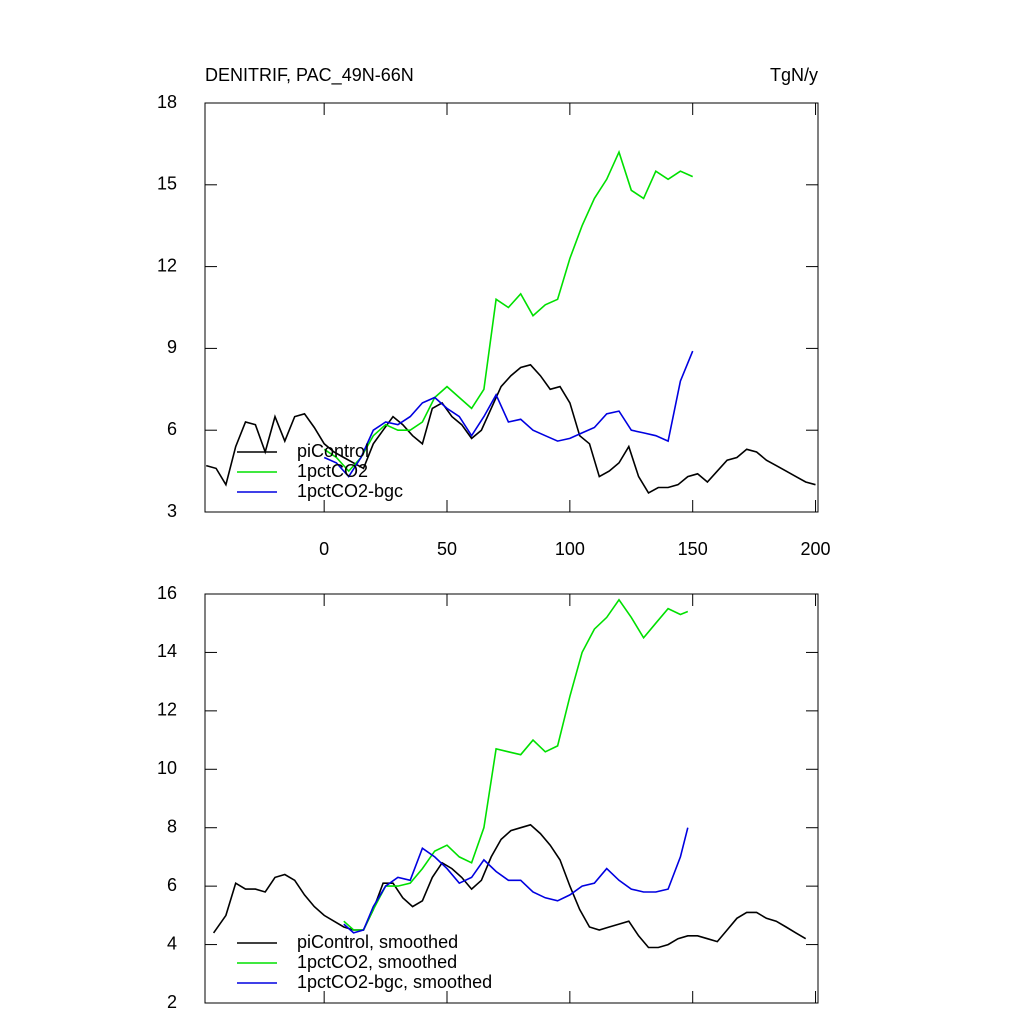 The image size is (1024, 1024). I want to click on y-tick-label: 14, so click(167, 651).